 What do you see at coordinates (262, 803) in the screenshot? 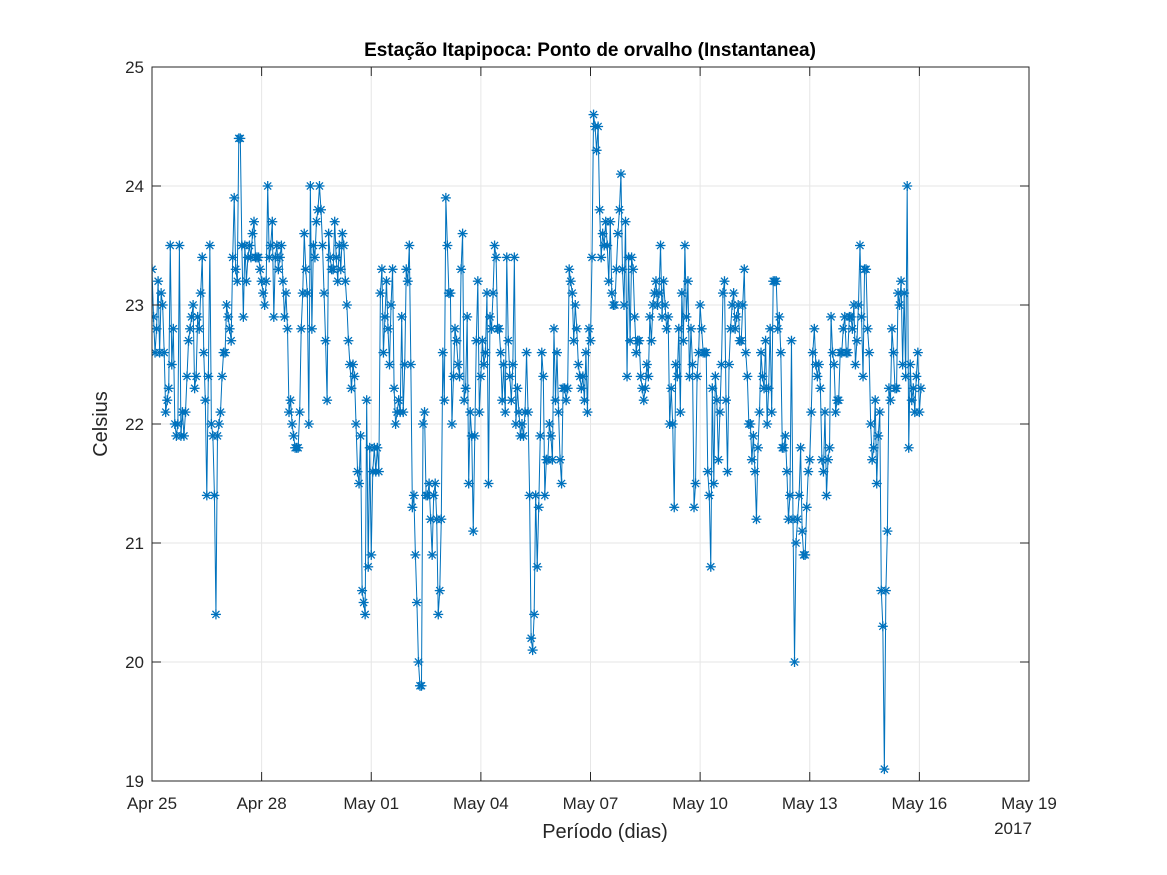
I see `x-tick-label: Apr 28` at bounding box center [262, 803].